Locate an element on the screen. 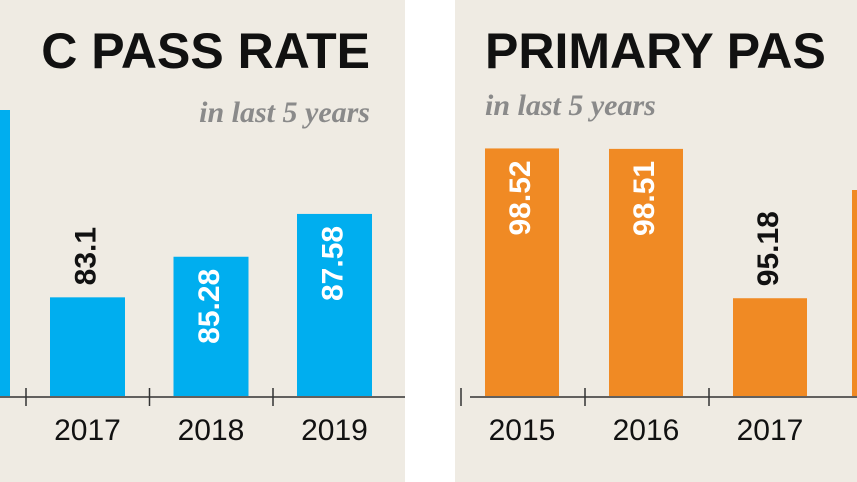 The width and height of the screenshot is (857, 482). x-tick-label: 2018 is located at coordinates (211, 430).